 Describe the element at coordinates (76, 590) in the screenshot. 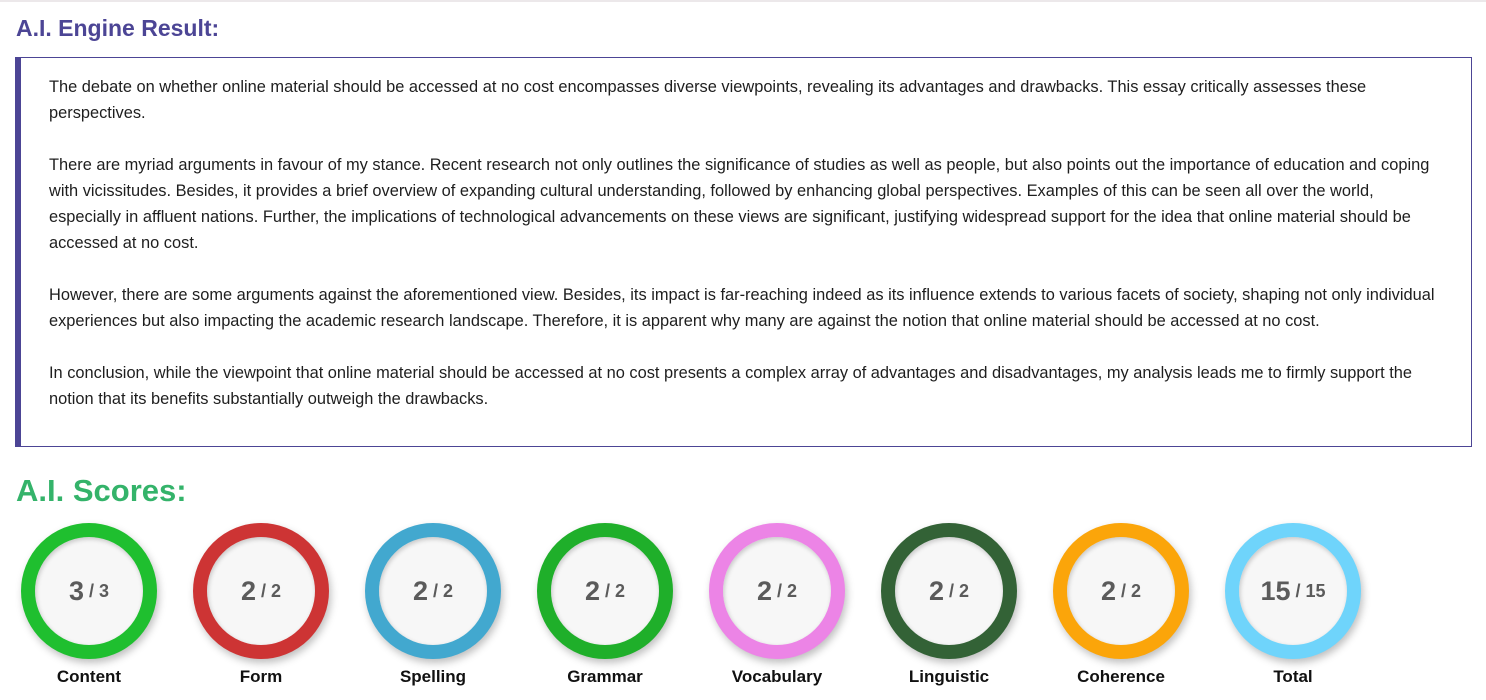

I see `score-value: 3` at that location.